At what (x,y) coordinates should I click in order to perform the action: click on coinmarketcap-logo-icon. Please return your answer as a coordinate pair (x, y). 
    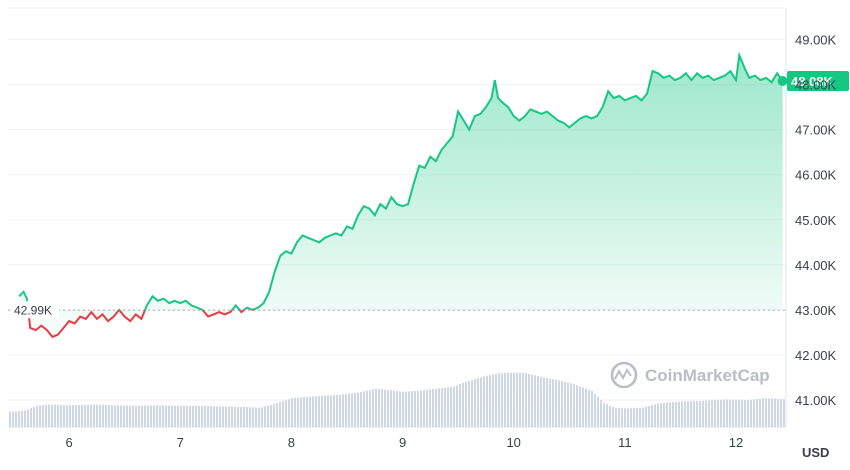
    Looking at the image, I should click on (624, 375).